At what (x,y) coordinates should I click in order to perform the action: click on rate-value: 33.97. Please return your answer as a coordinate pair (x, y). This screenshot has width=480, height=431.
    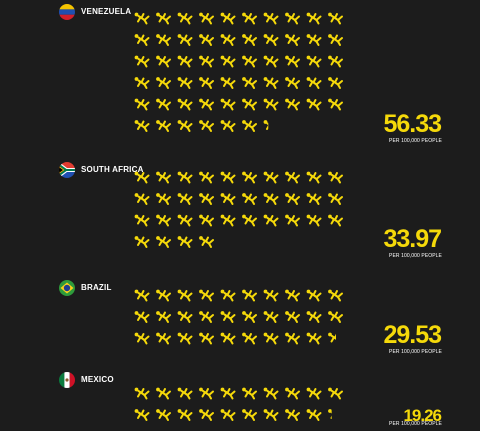
    Looking at the image, I should click on (412, 238).